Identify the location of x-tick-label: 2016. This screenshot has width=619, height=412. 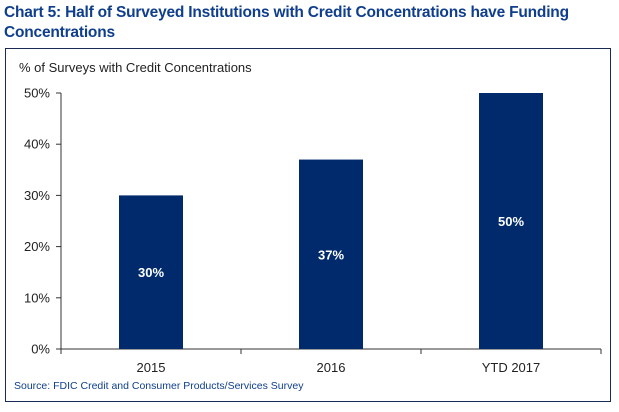
(331, 367).